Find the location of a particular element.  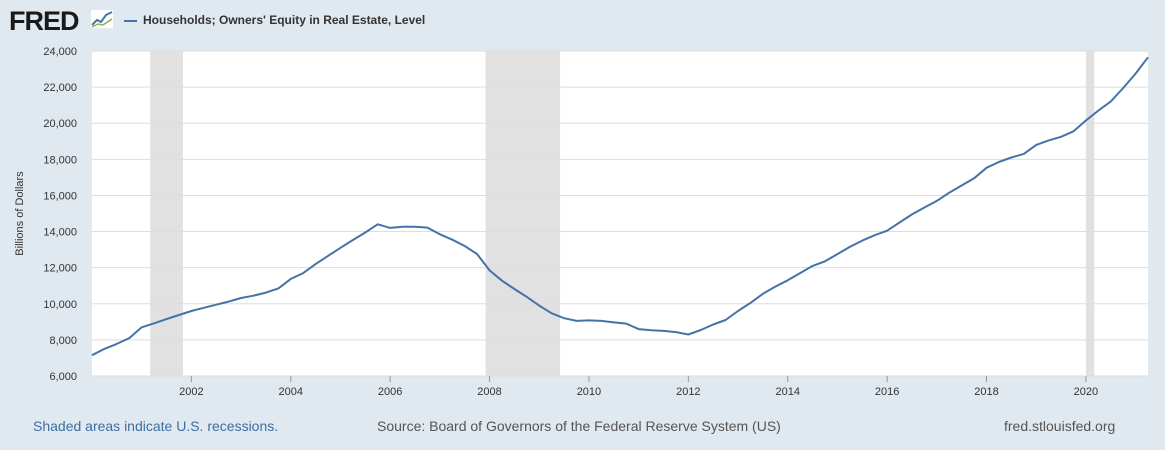

y-tick-label: 6,000 is located at coordinates (63, 377).